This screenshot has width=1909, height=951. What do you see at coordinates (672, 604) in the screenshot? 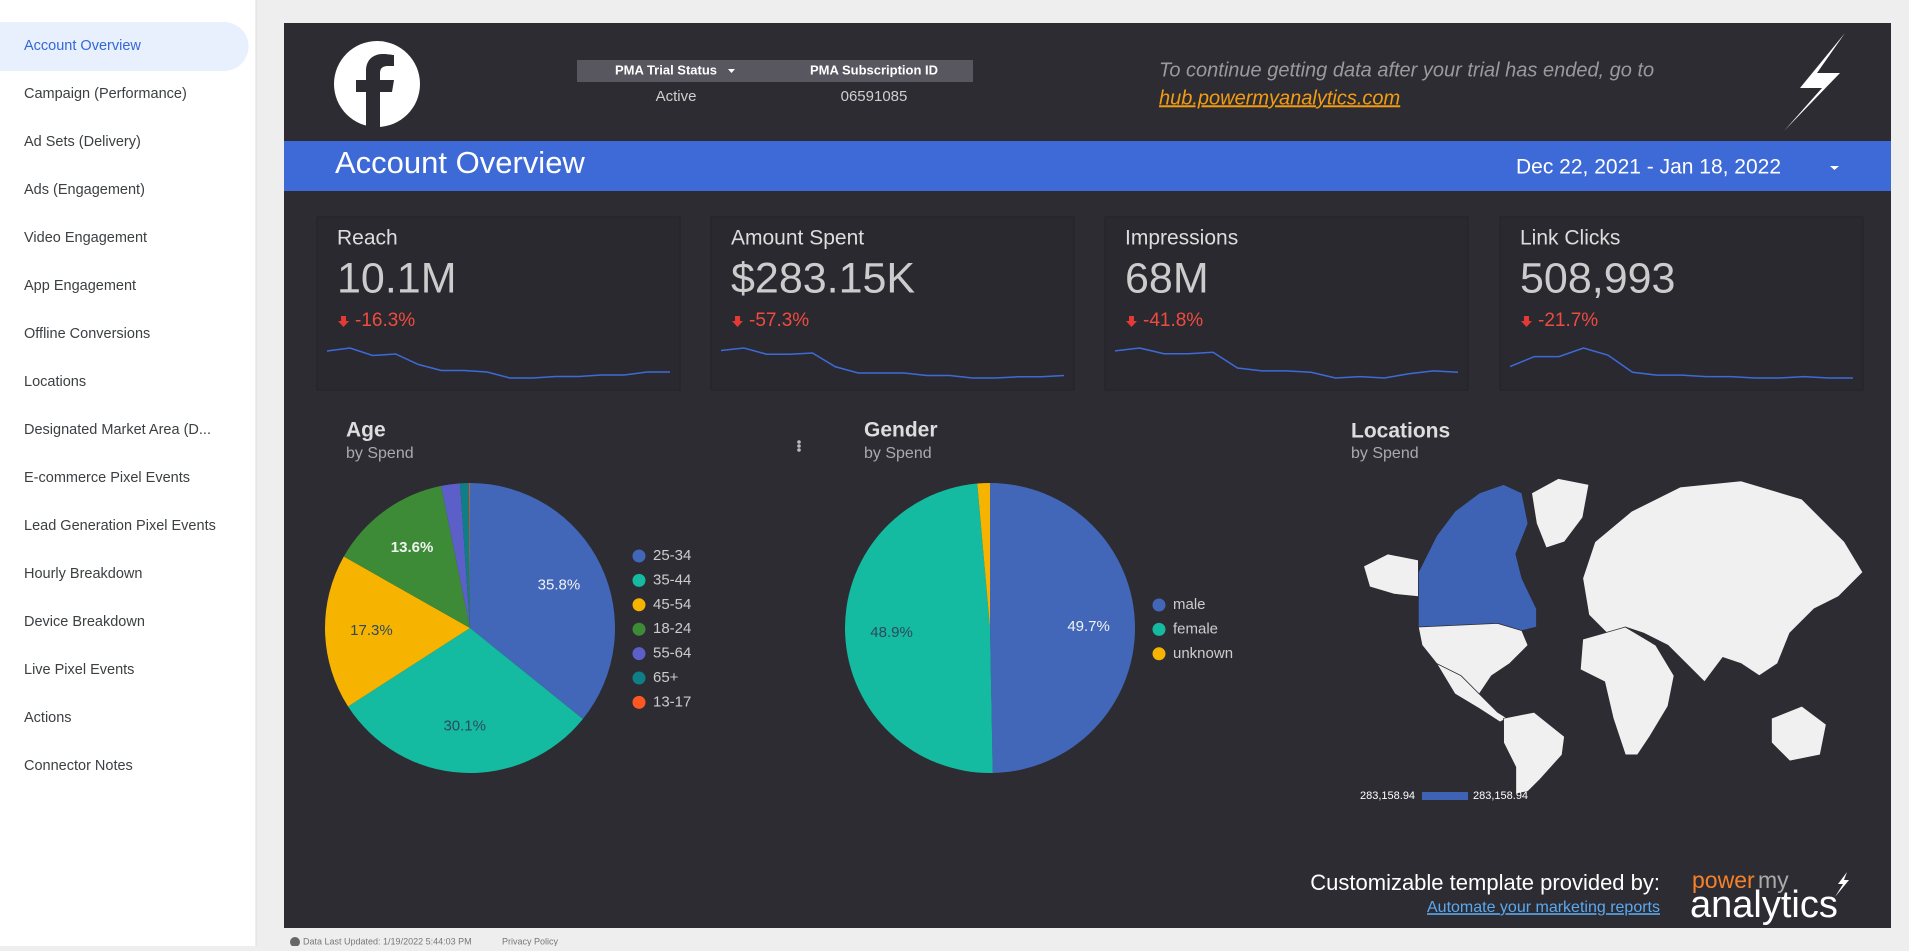
I see `legend-label: 45-54` at bounding box center [672, 604].